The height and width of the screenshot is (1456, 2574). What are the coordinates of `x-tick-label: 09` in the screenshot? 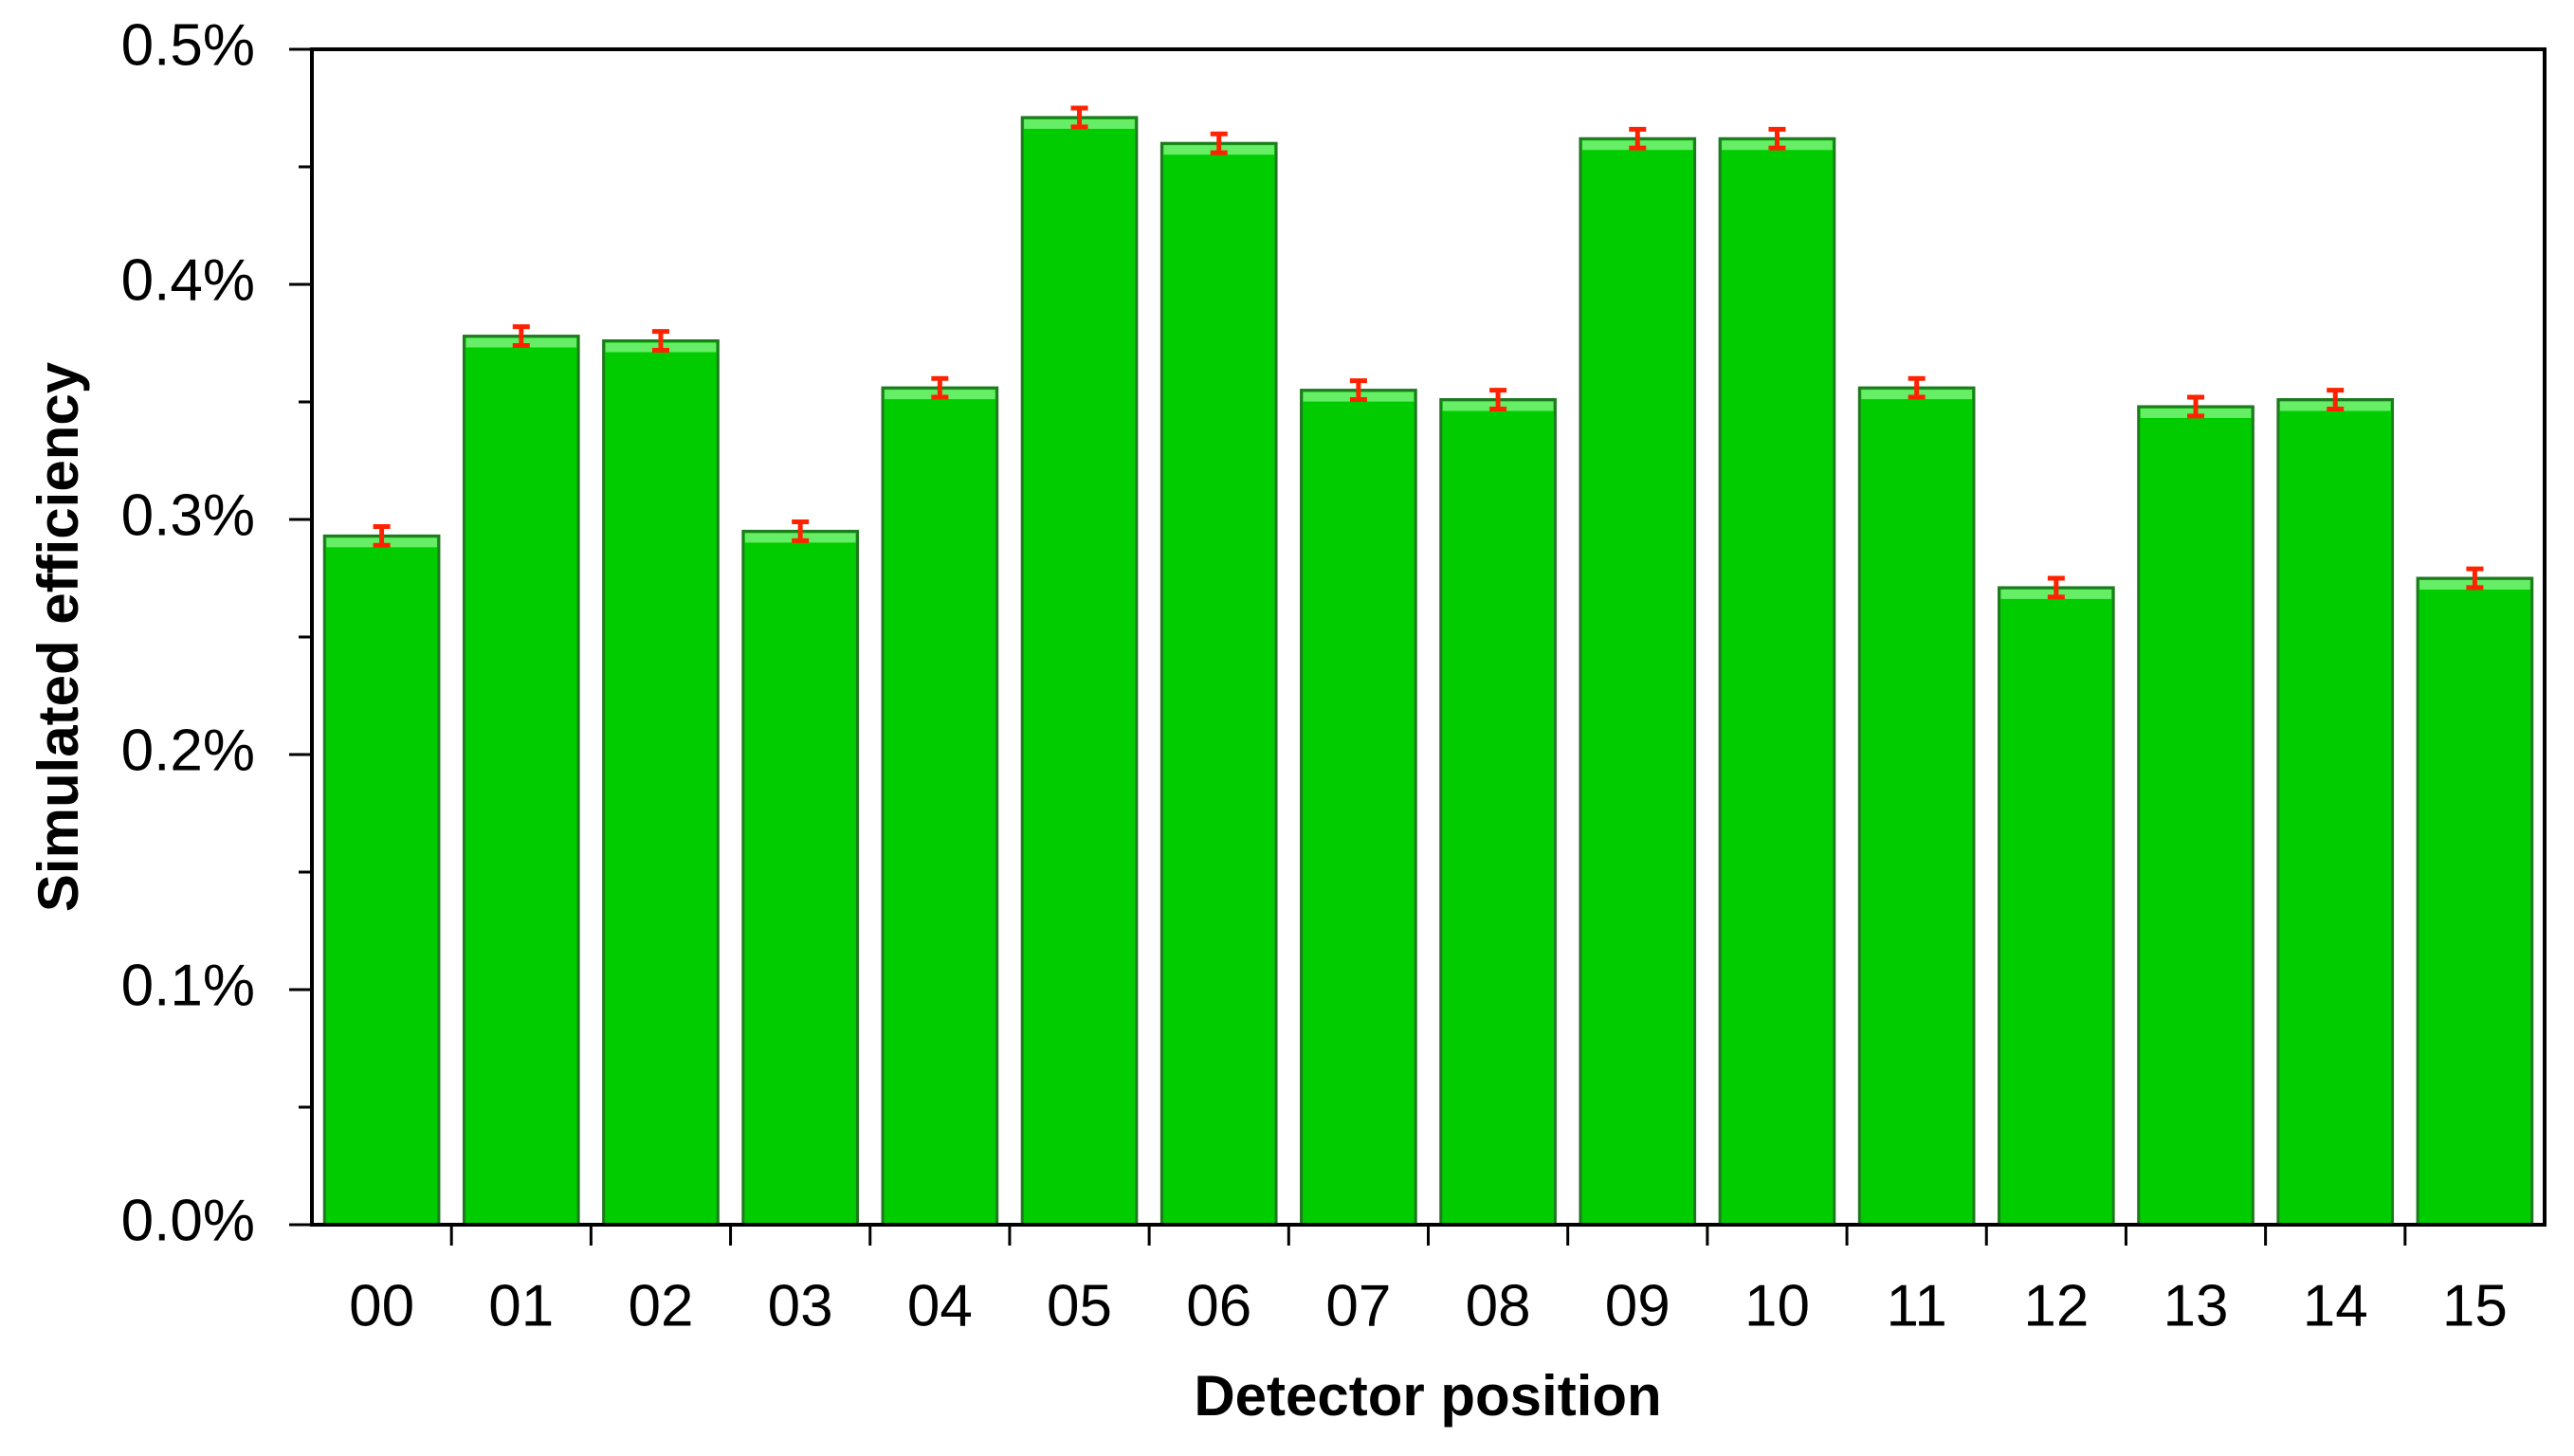 It's located at (1637, 1305).